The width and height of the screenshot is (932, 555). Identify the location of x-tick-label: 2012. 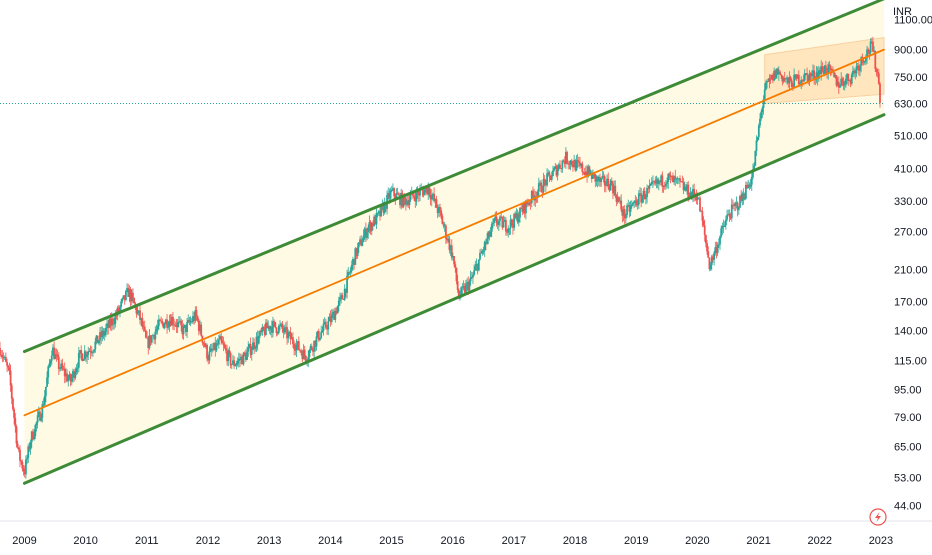
(208, 541).